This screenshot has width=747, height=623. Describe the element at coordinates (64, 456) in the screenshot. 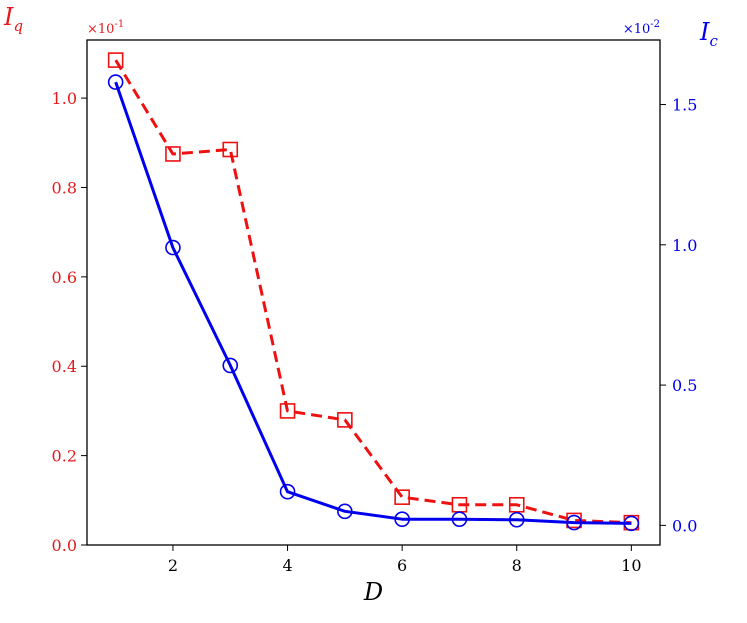

I see `left-tick-label: 0.2` at that location.